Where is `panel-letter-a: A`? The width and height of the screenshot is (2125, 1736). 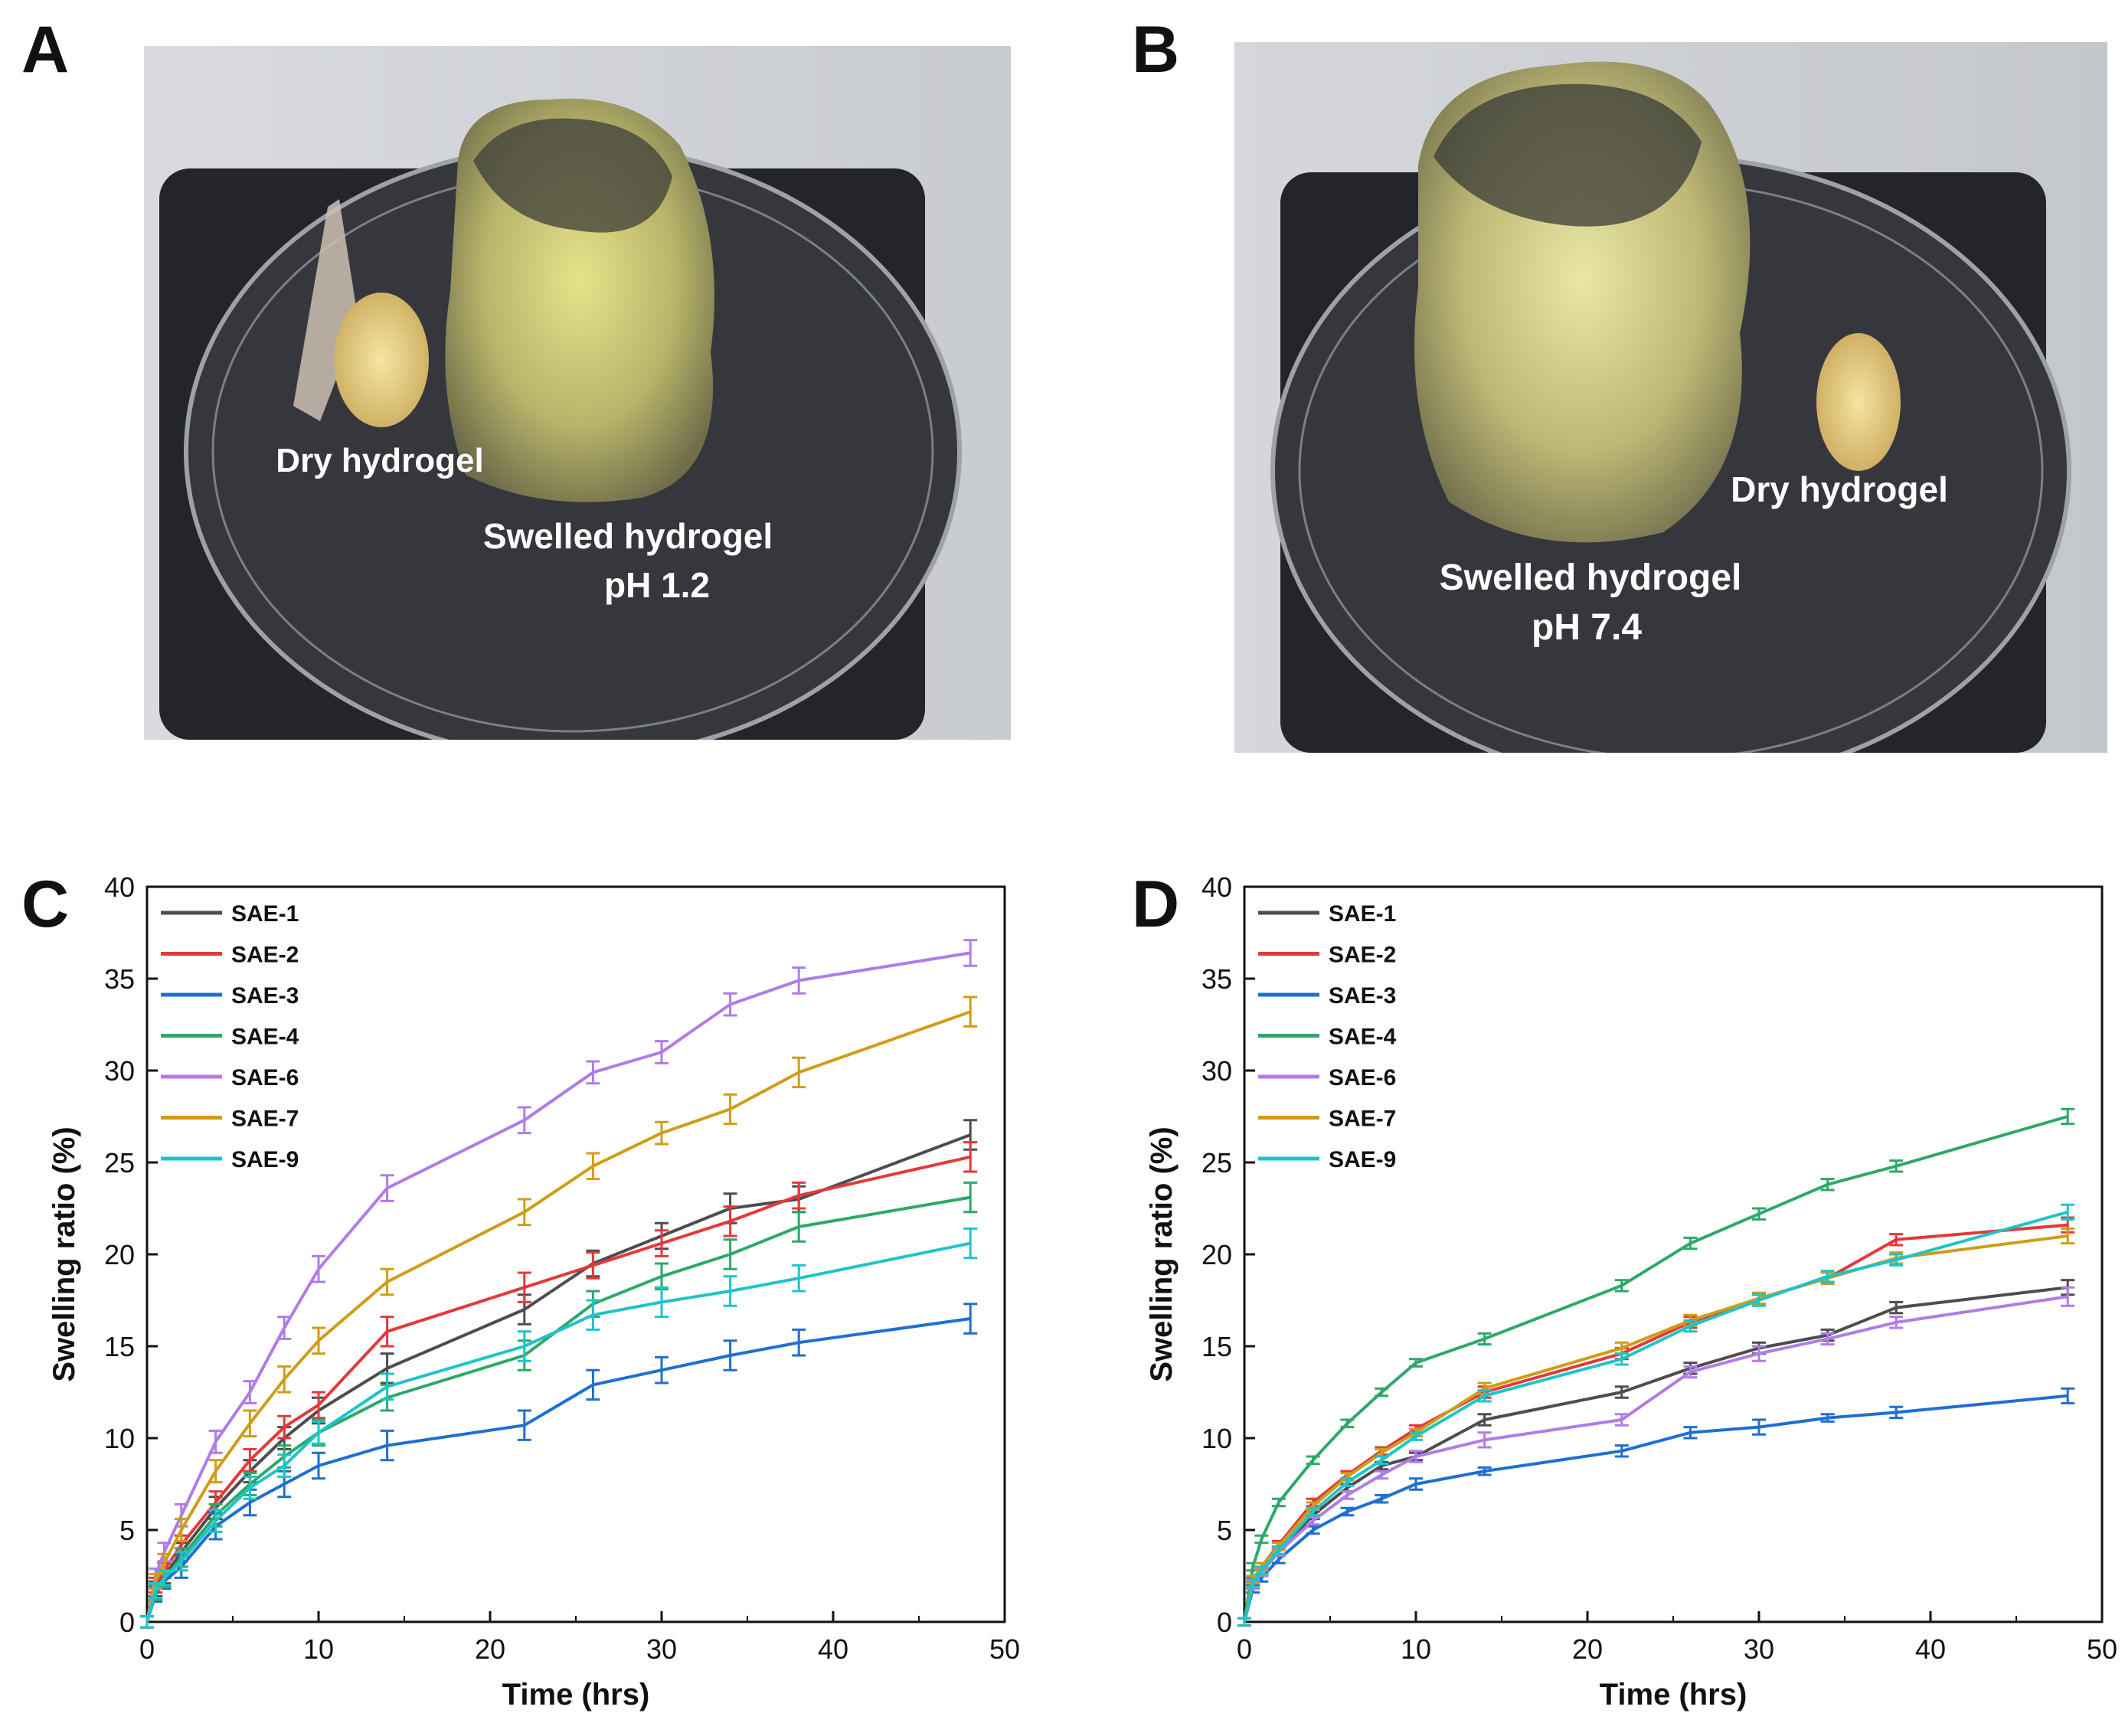
panel-letter-a: A is located at coordinates (45, 50).